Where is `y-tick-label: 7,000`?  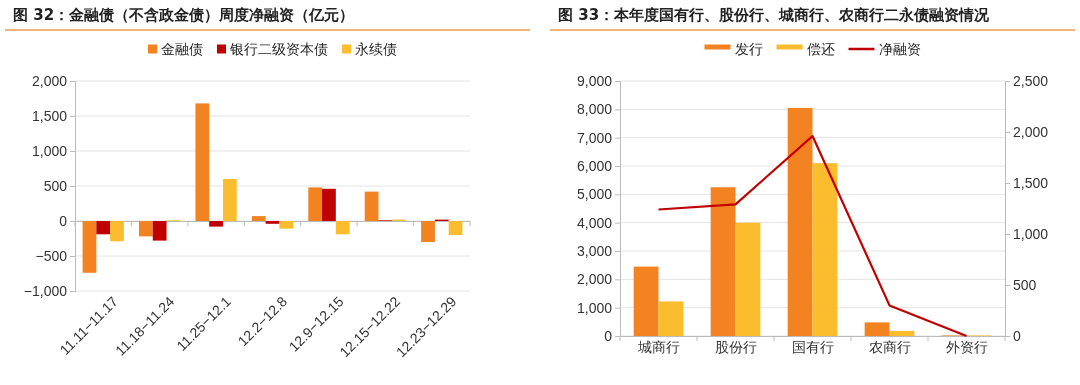
y-tick-label: 7,000 is located at coordinates (594, 137).